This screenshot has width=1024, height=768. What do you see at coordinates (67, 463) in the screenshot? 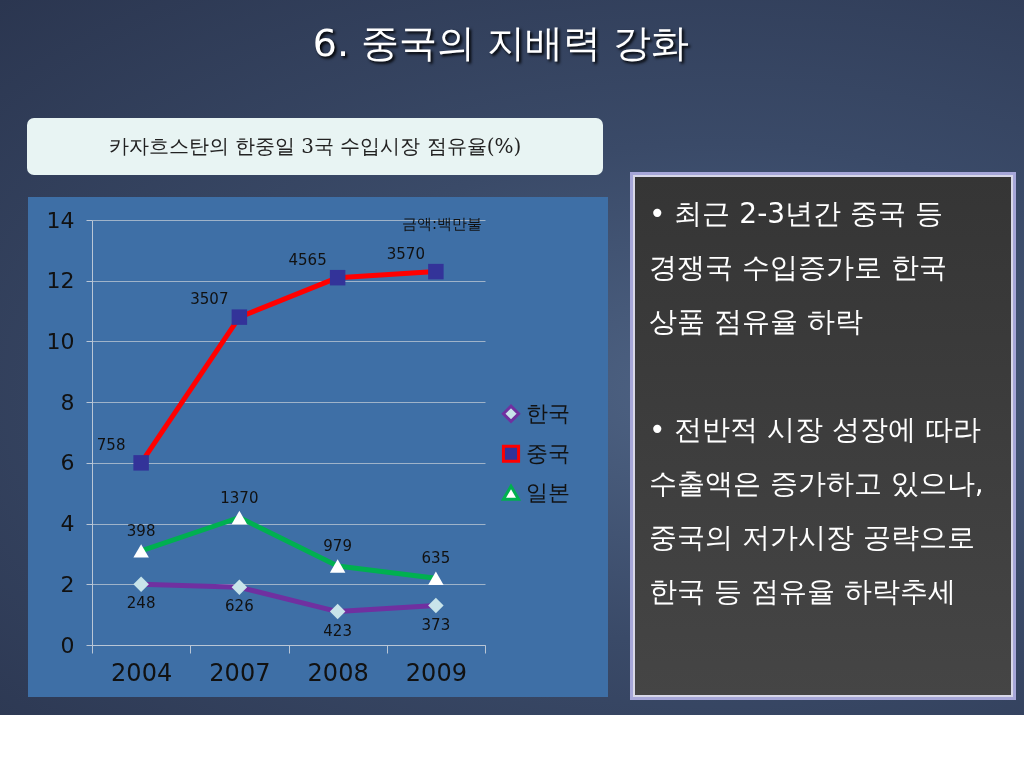
I see `y-tick-label: 6` at bounding box center [67, 463].